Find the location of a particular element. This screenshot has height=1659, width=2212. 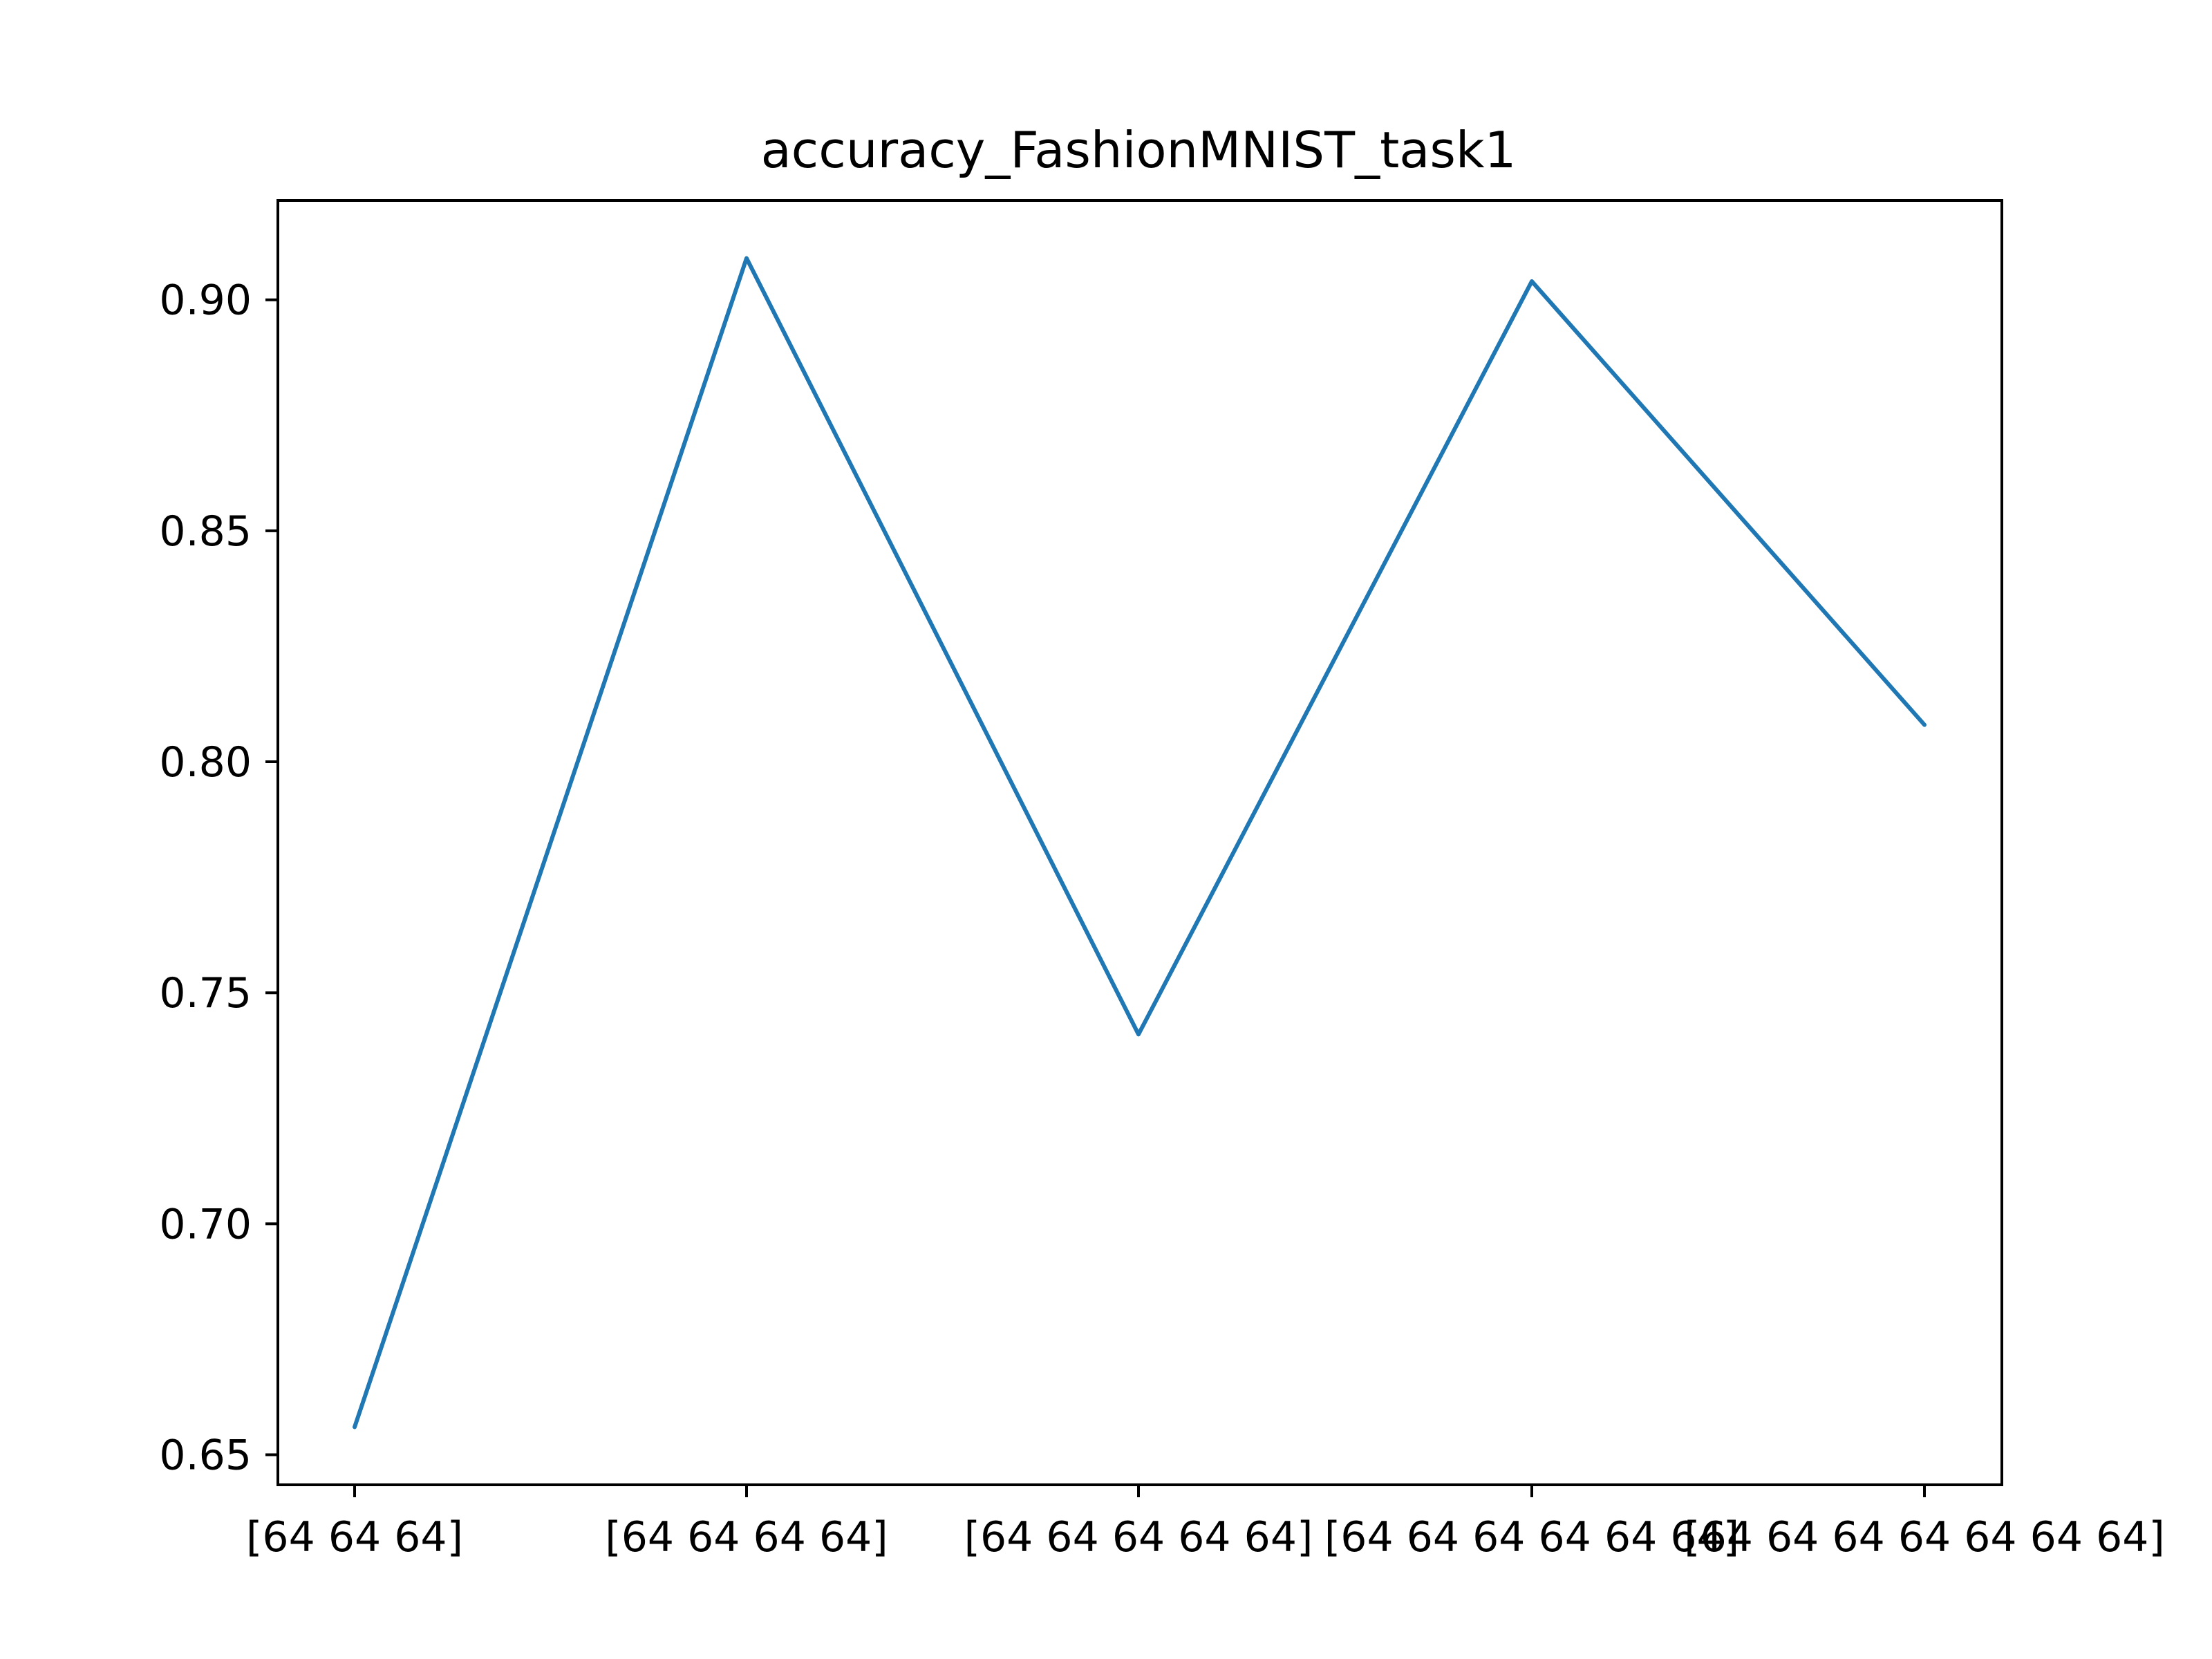

y-tick-label: 0.85 is located at coordinates (205, 531).